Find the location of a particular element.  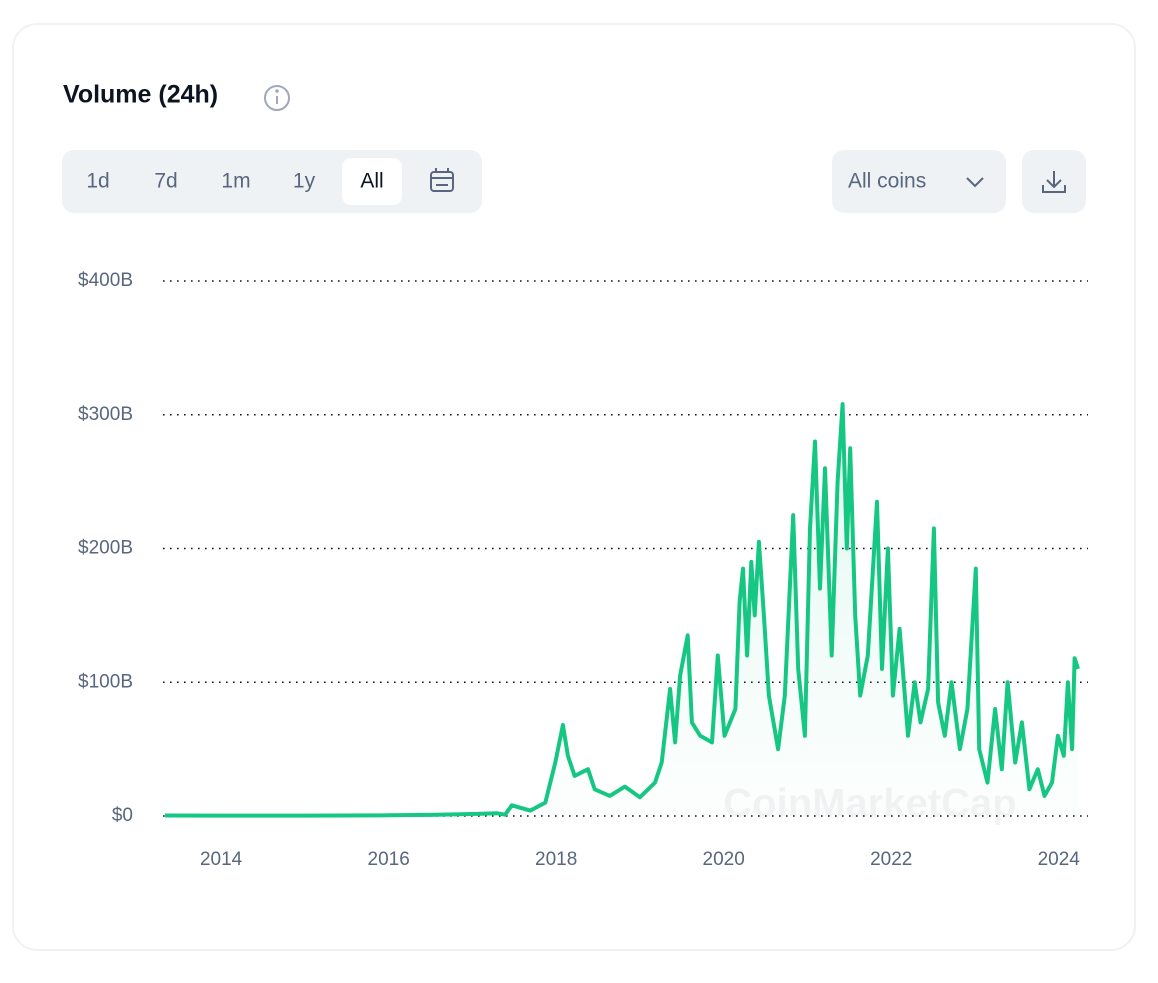

coin-filter is located at coordinates (919, 181).